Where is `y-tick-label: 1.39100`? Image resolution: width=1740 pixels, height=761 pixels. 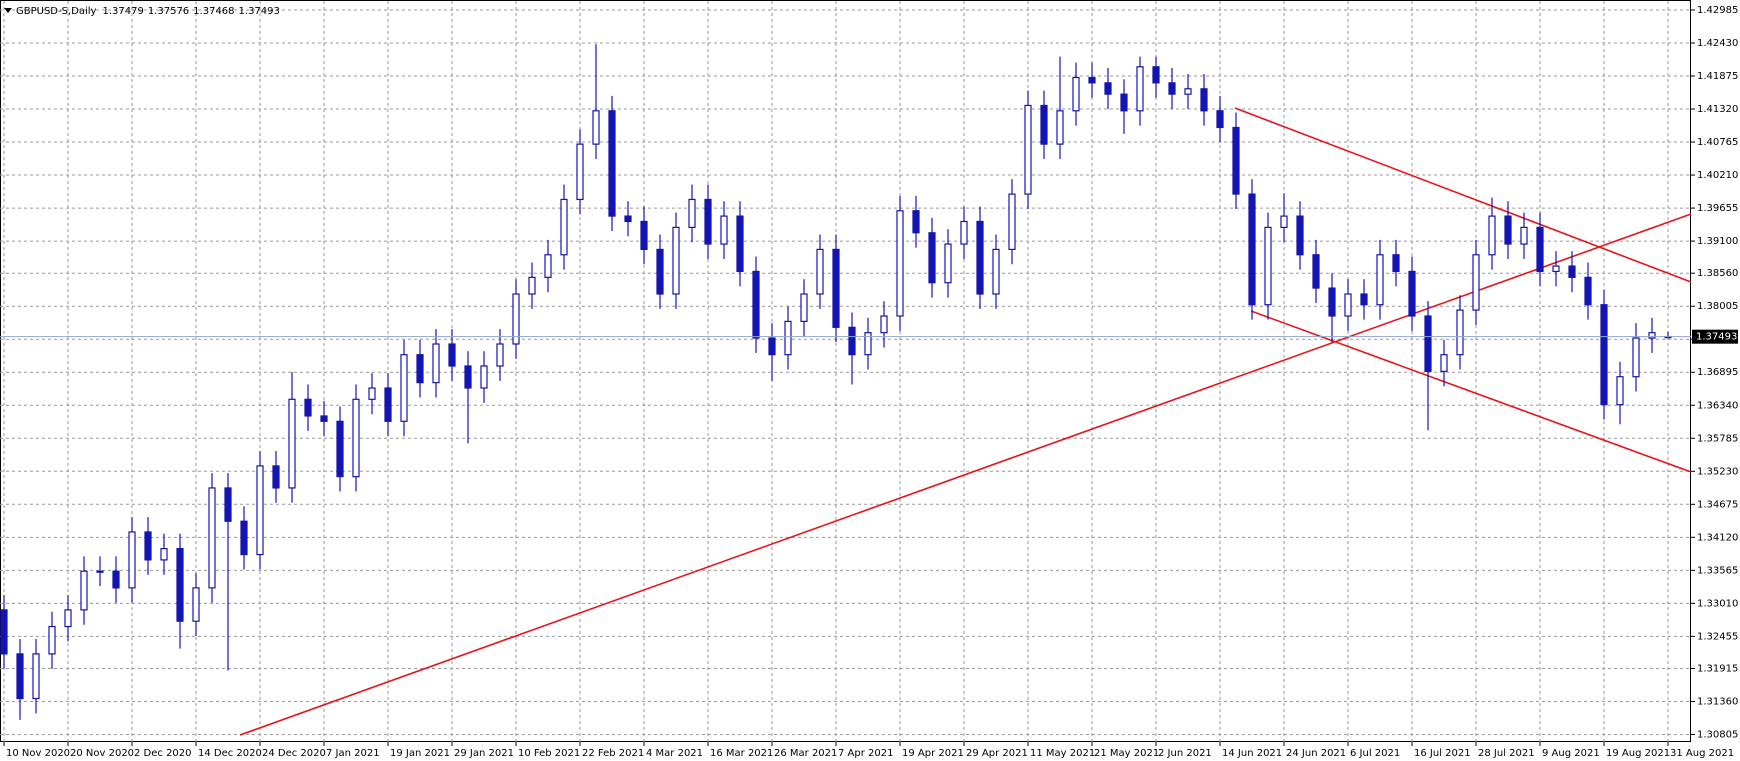 y-tick-label: 1.39100 is located at coordinates (1717, 241).